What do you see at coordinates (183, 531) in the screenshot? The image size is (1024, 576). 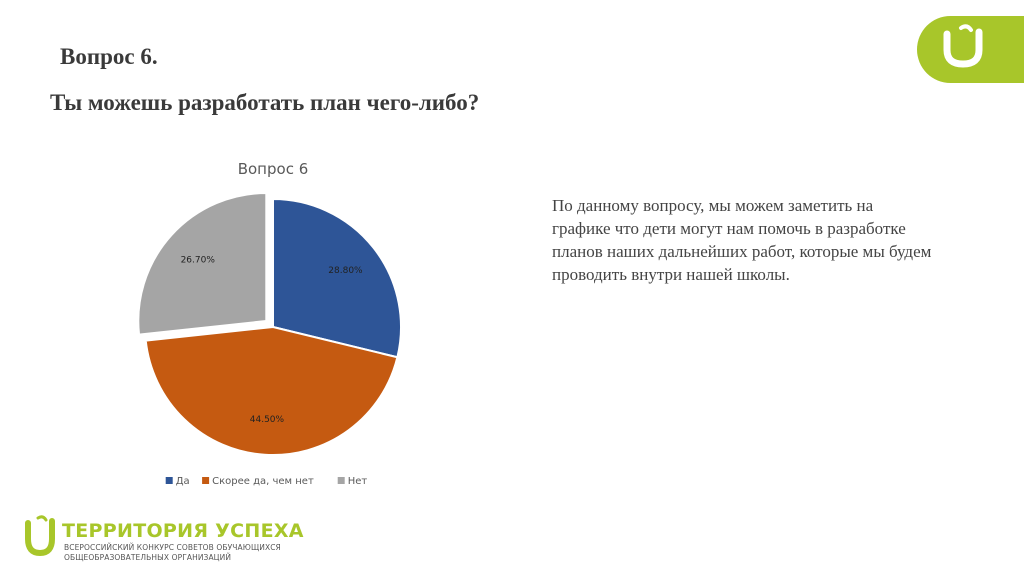 I see `brand-name: ТЕРРИТОРИЯ УСПЕХА` at bounding box center [183, 531].